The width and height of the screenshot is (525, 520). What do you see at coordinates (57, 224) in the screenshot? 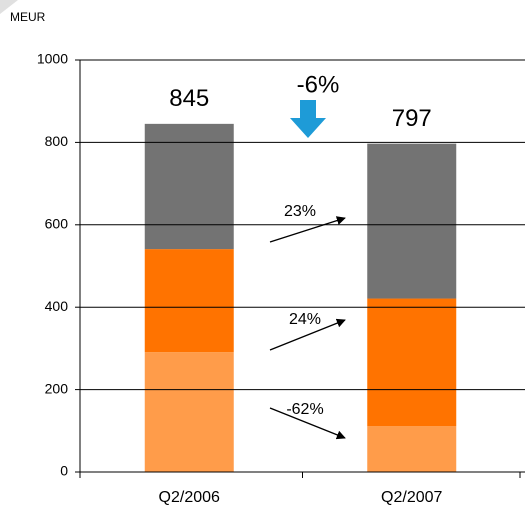
I see `y-tick-label: 600` at bounding box center [57, 224].